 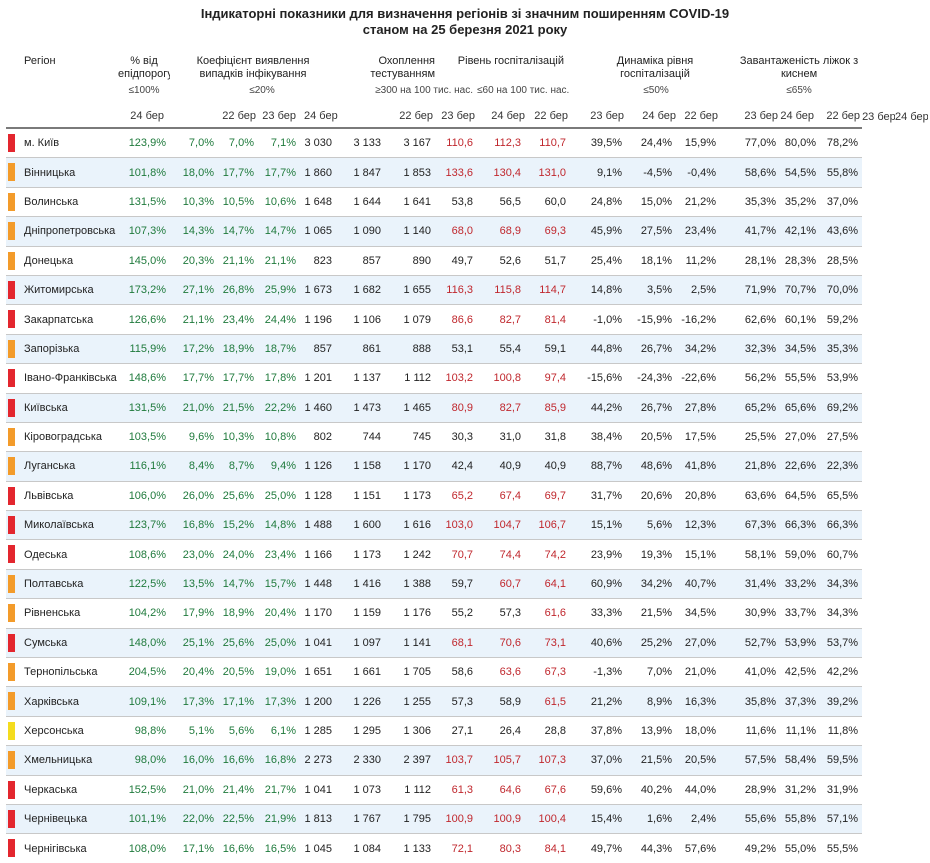 What do you see at coordinates (46, 554) in the screenshot?
I see `region-name: Одеська` at bounding box center [46, 554].